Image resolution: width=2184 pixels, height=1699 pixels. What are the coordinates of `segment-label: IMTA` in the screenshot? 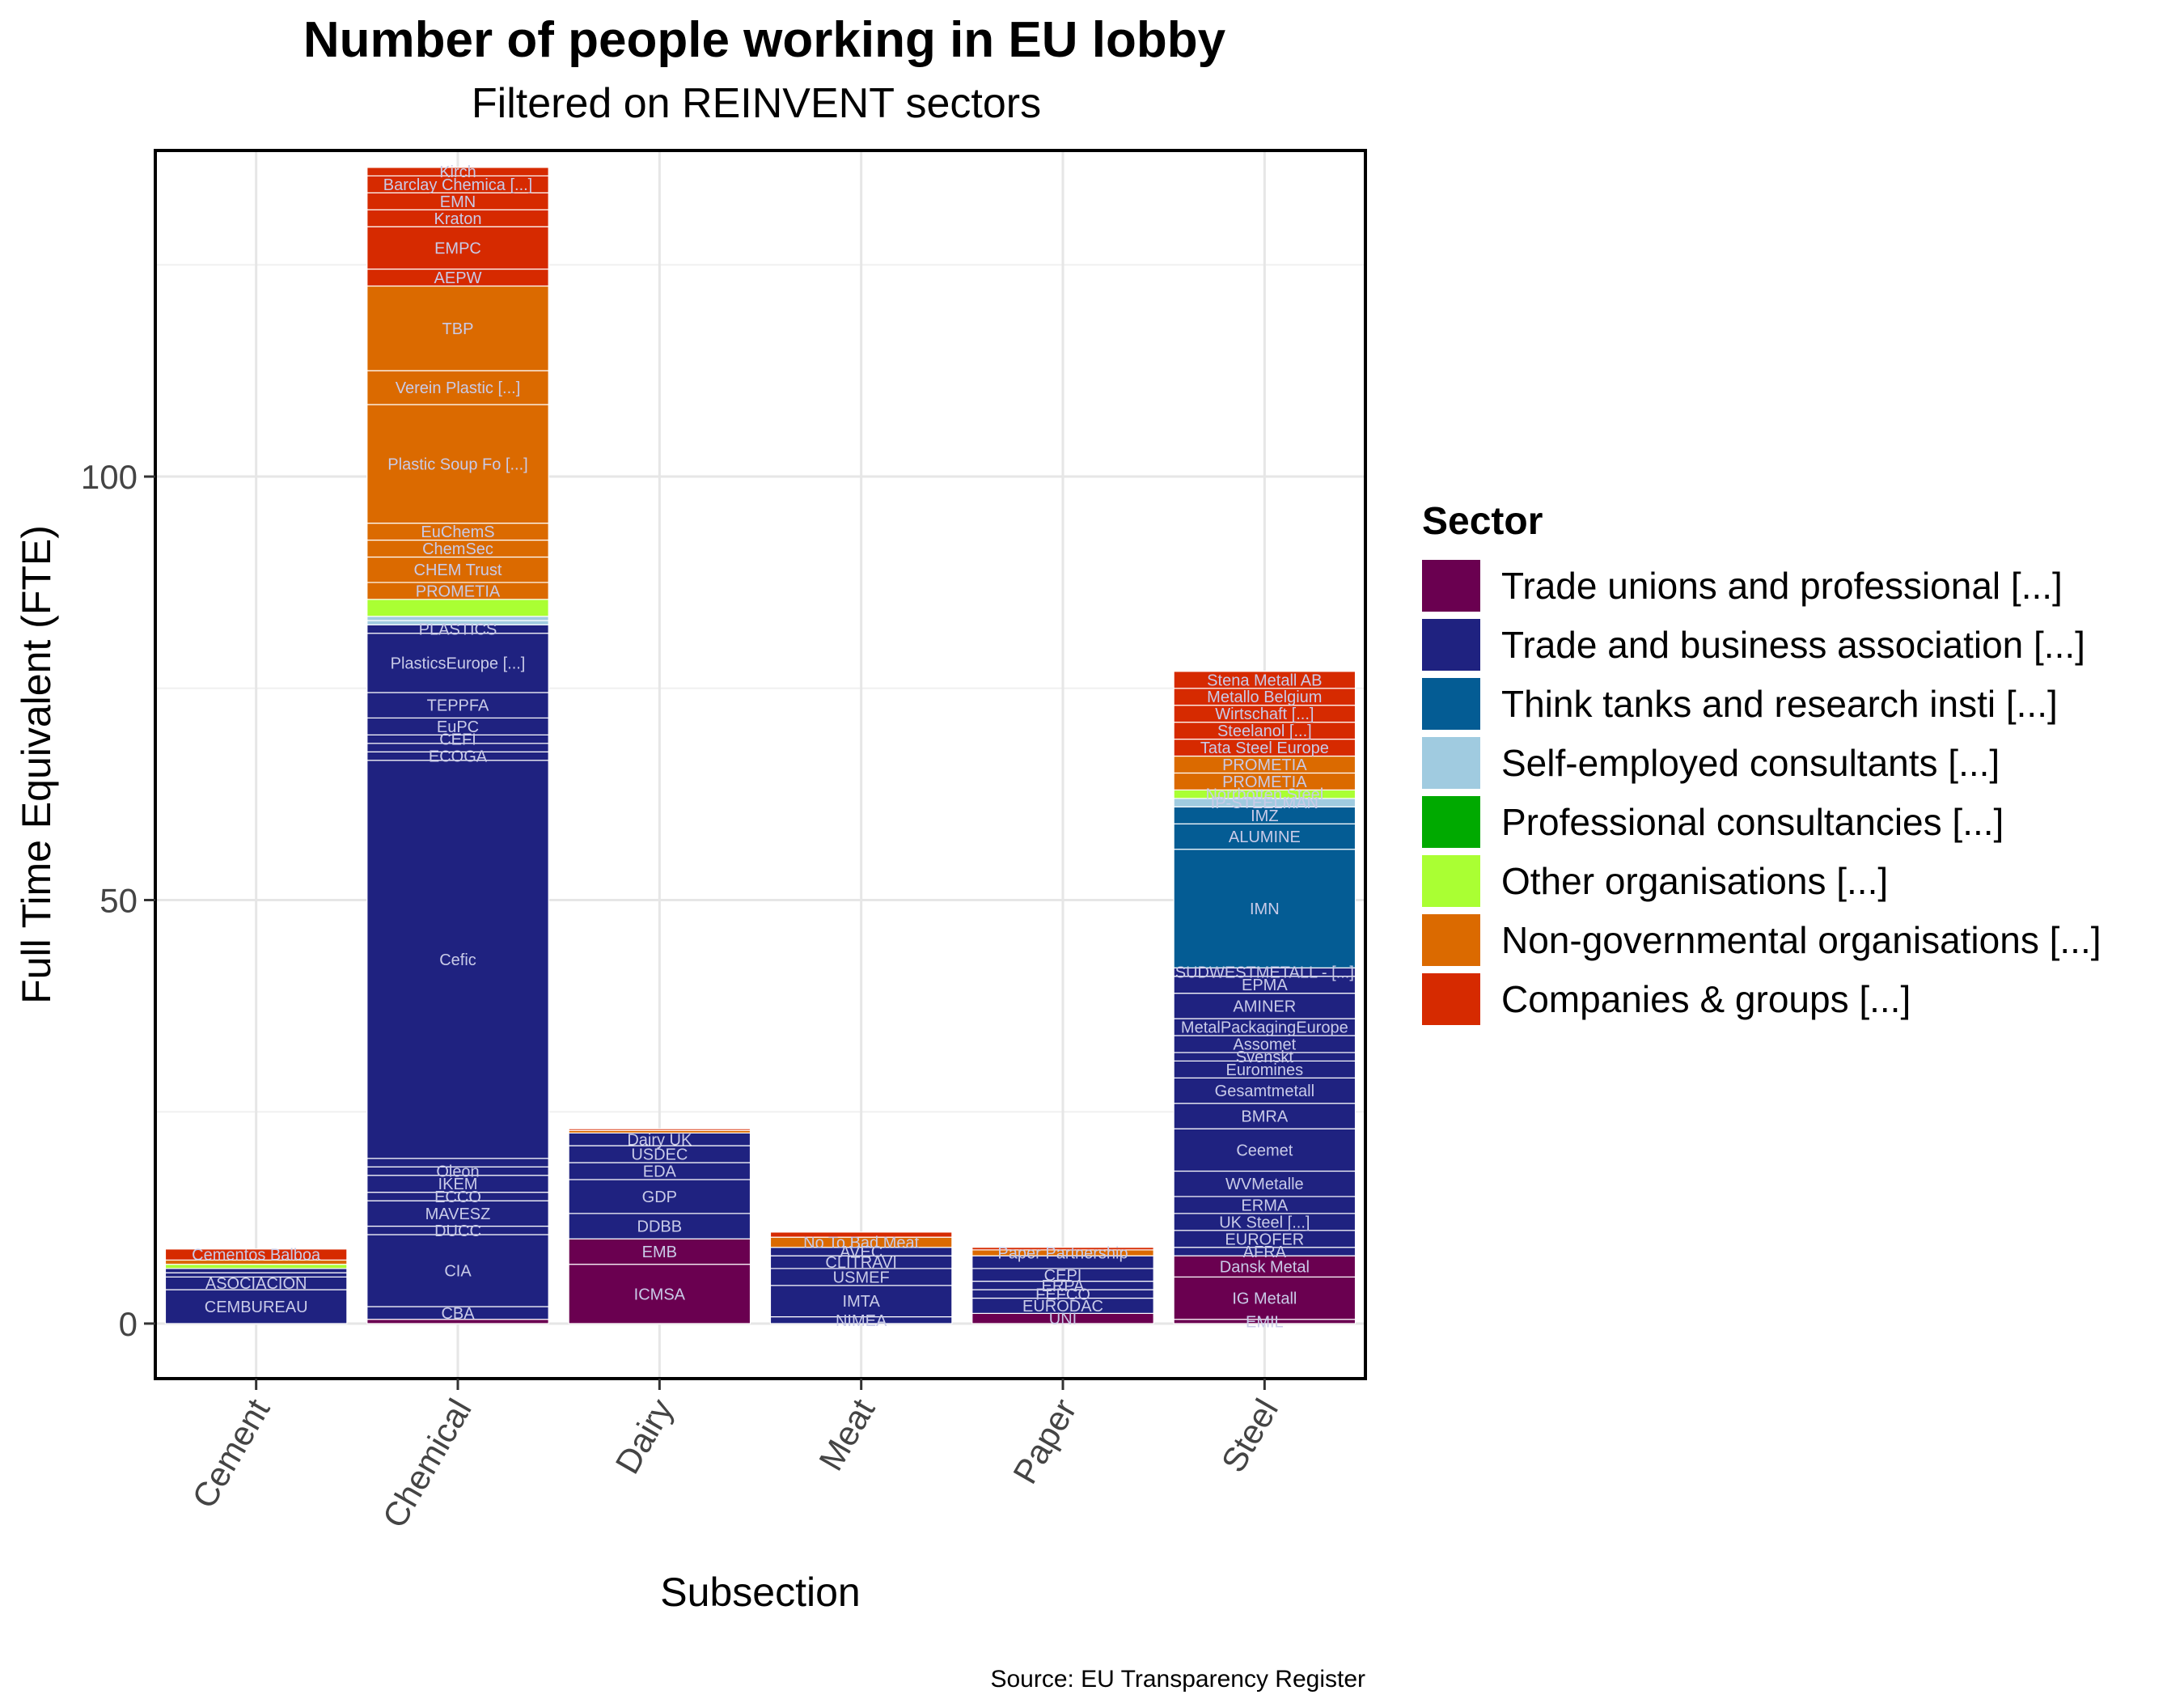 It's located at (862, 1302).